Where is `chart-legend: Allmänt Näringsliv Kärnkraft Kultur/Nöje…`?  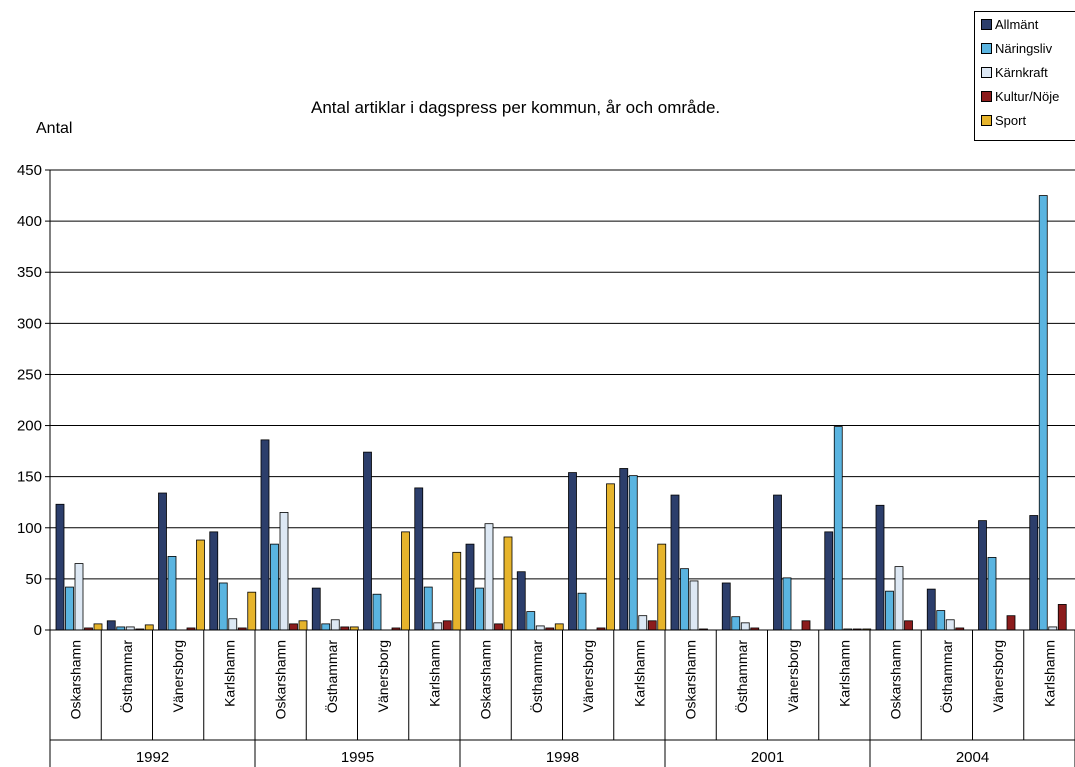
chart-legend: Allmänt Näringsliv Kärnkraft Kultur/Nöje… is located at coordinates (1024, 76).